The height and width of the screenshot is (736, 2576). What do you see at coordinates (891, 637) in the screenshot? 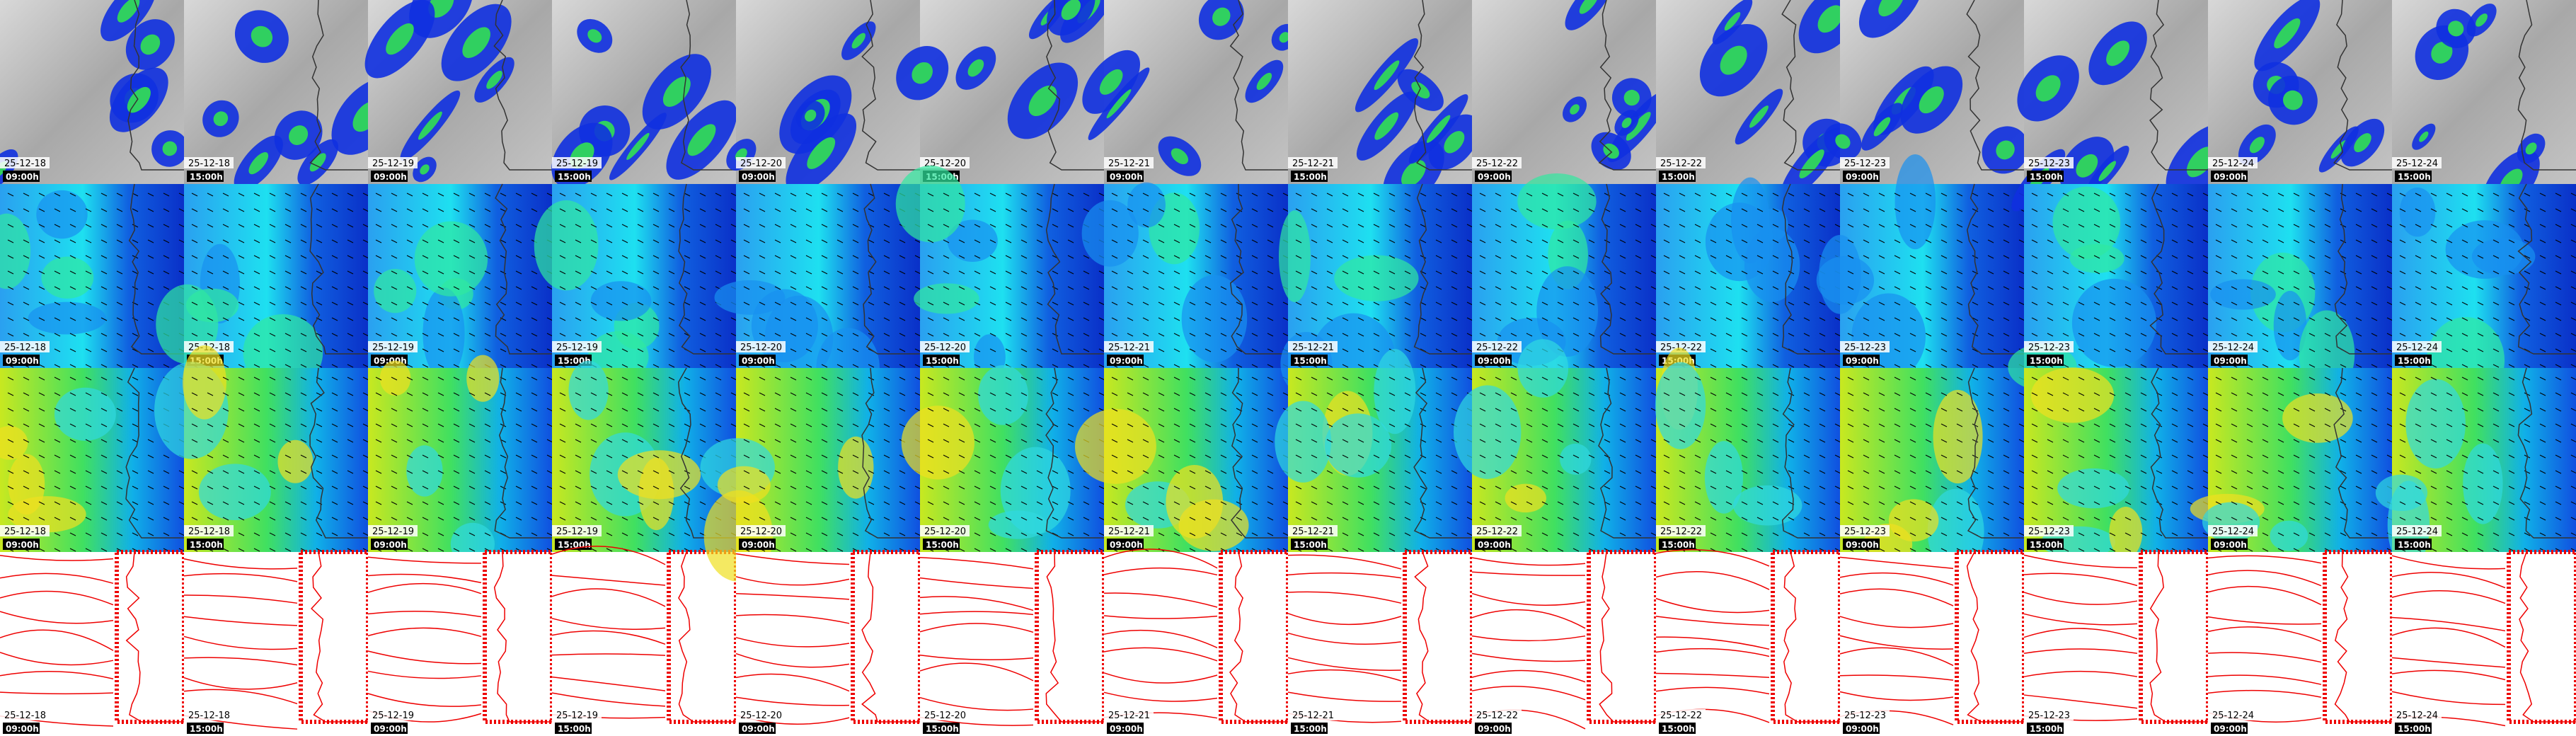
I see `coastline` at bounding box center [891, 637].